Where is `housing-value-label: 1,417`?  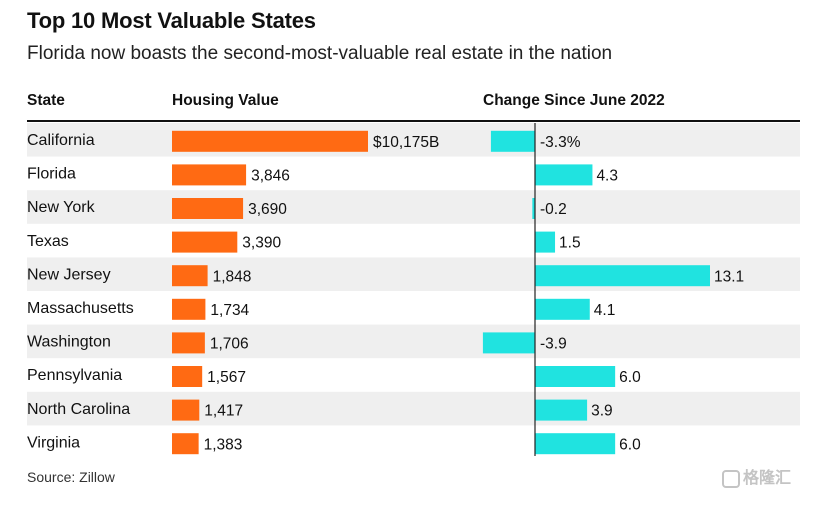
housing-value-label: 1,417 is located at coordinates (223, 411).